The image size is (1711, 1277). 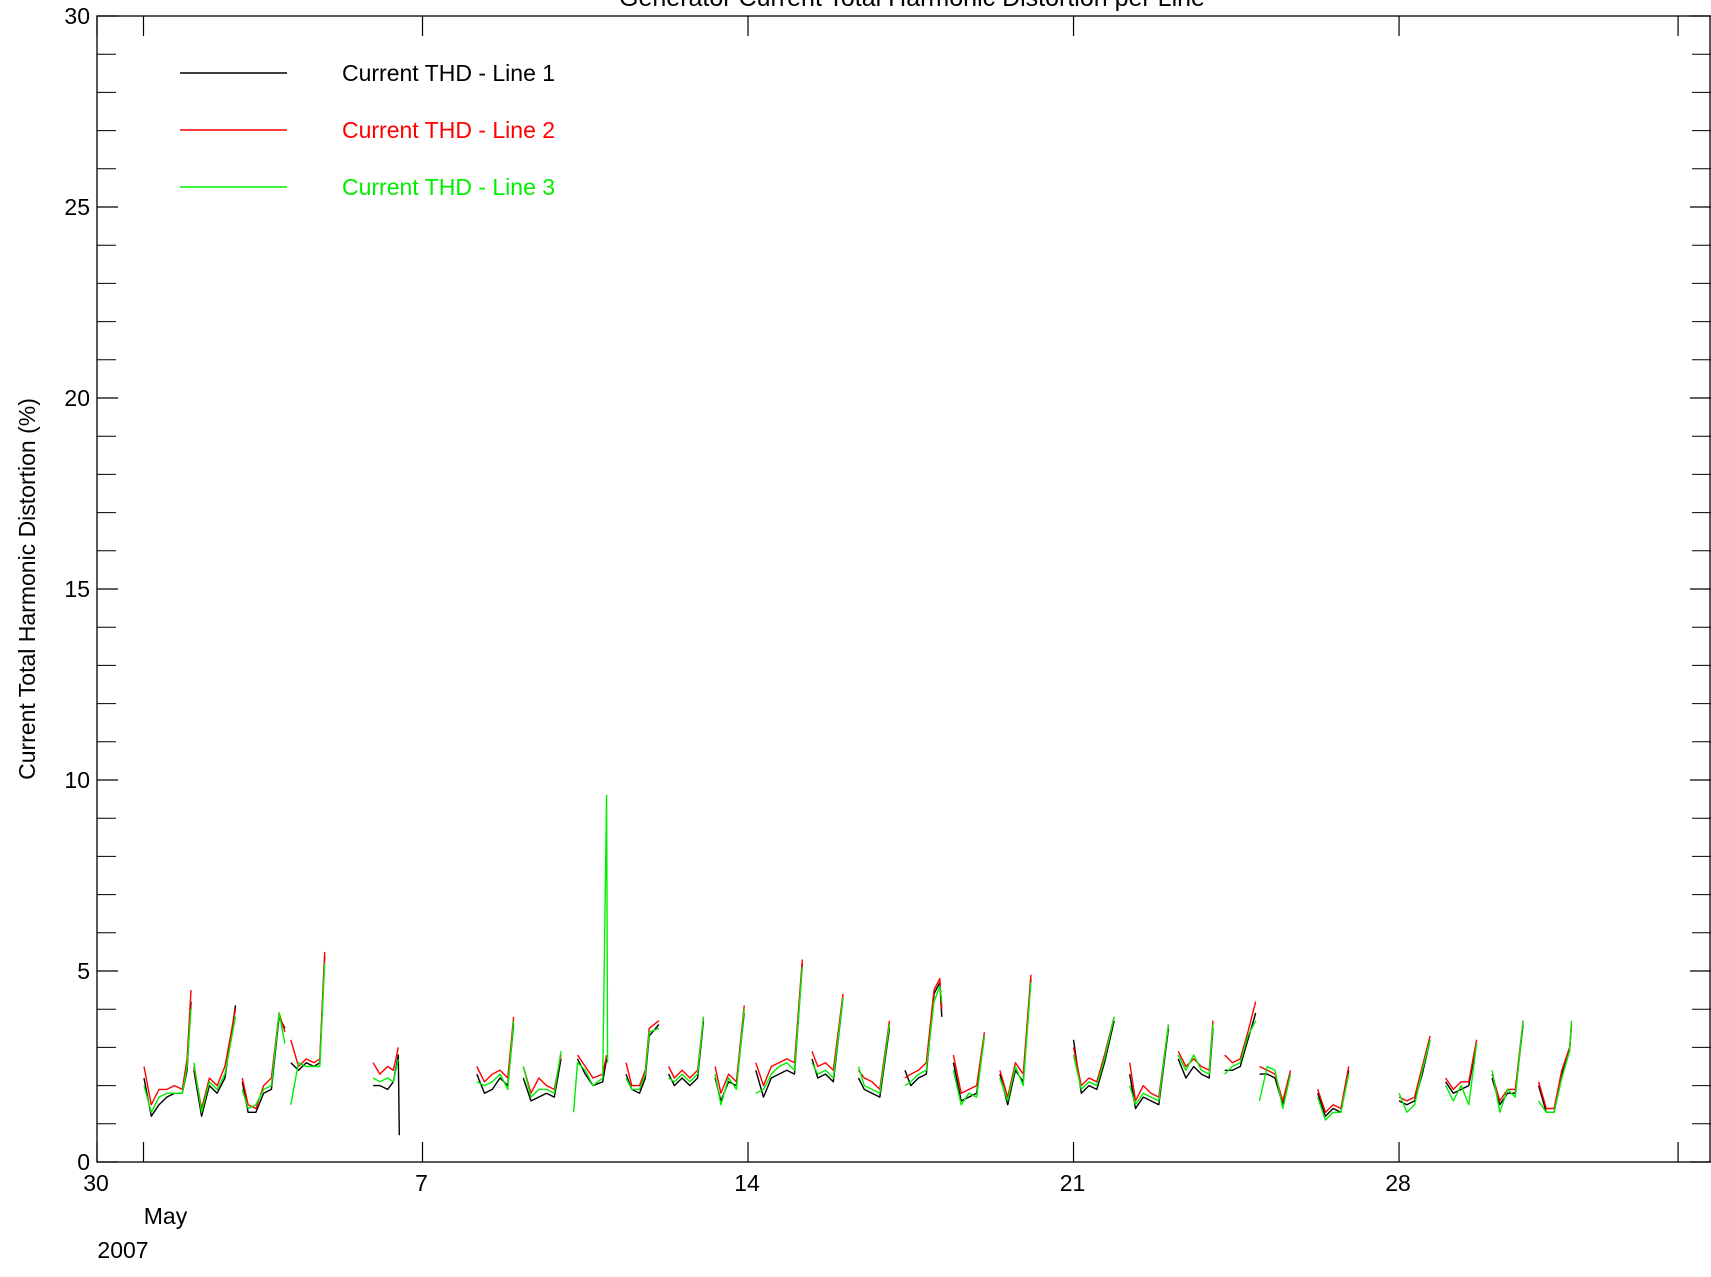 What do you see at coordinates (448, 187) in the screenshot?
I see `legend-label-3: Current THD - Line 3` at bounding box center [448, 187].